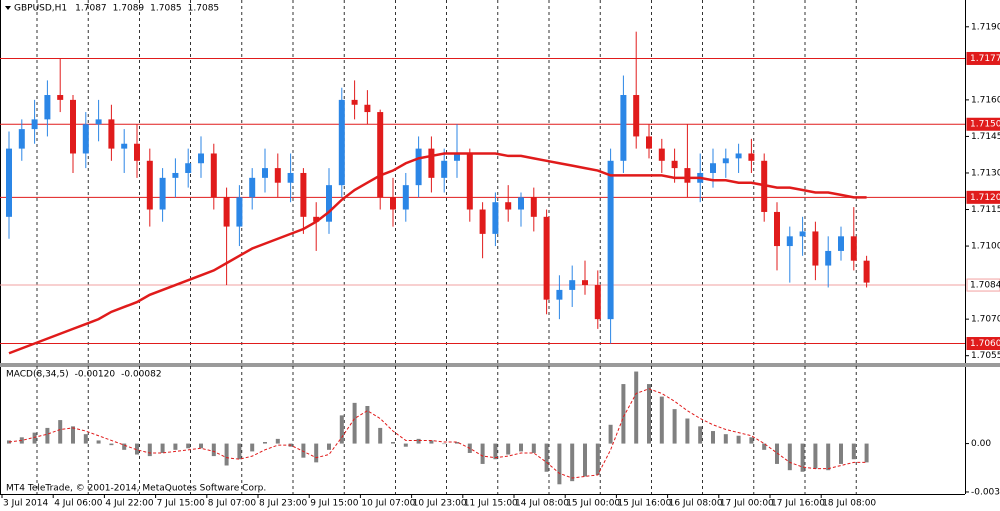 This screenshot has height=511, width=1000. What do you see at coordinates (232, 504) in the screenshot?
I see `x-tick-label: 8 Jul 07:00` at bounding box center [232, 504].